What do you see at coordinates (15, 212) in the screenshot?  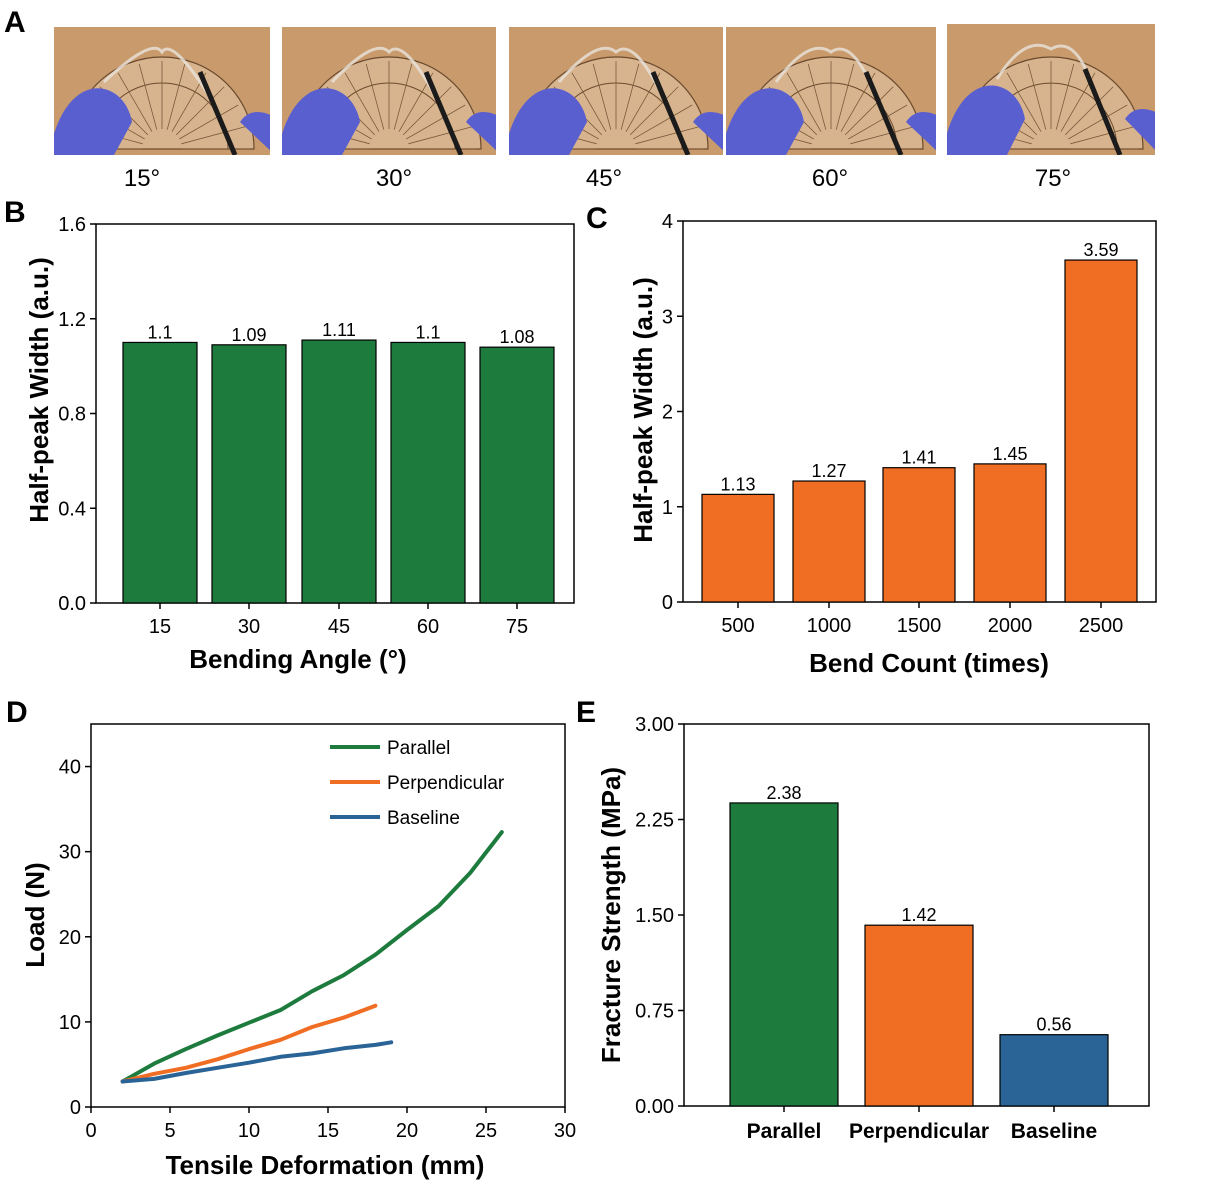 I see `panel-label-b: B` at bounding box center [15, 212].